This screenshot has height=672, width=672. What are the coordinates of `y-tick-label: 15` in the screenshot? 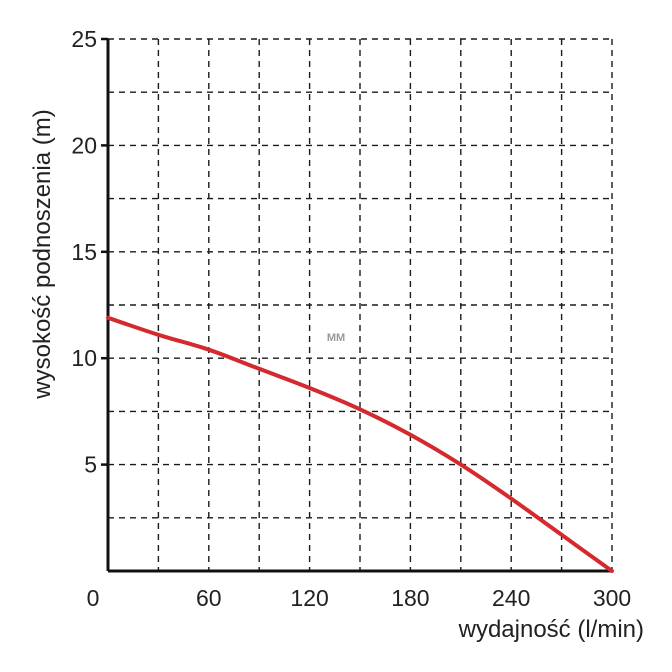 It's located at (84, 252).